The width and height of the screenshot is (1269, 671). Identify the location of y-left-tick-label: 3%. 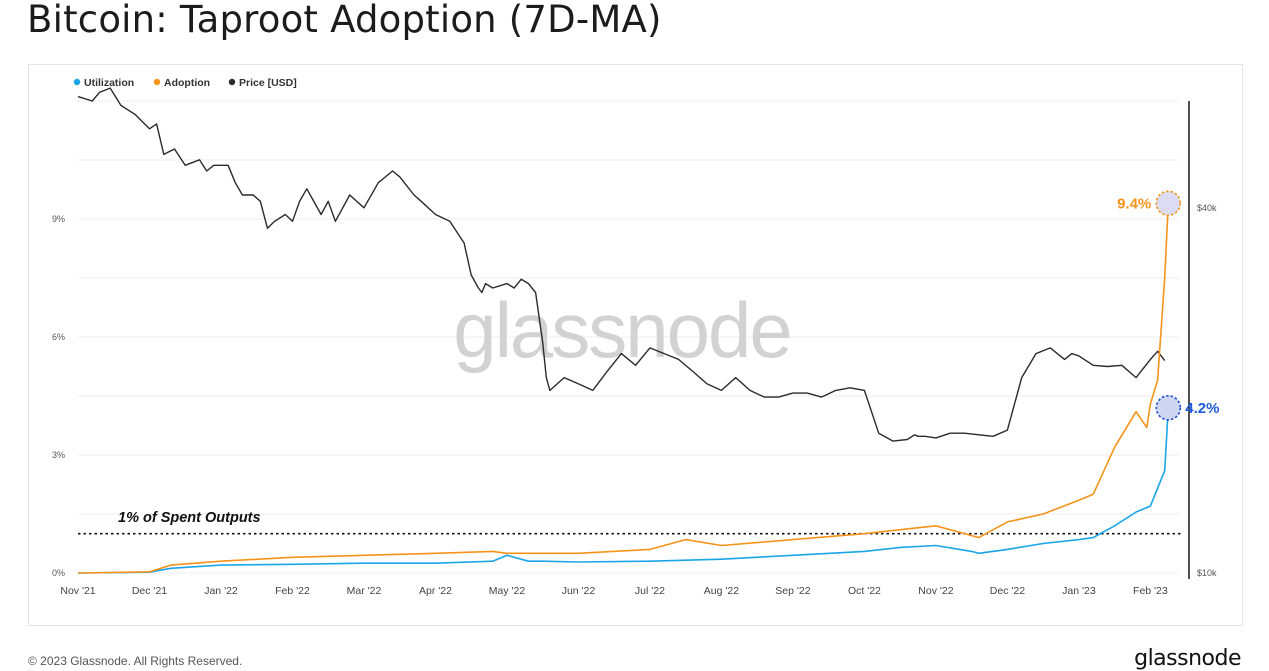
(58, 455).